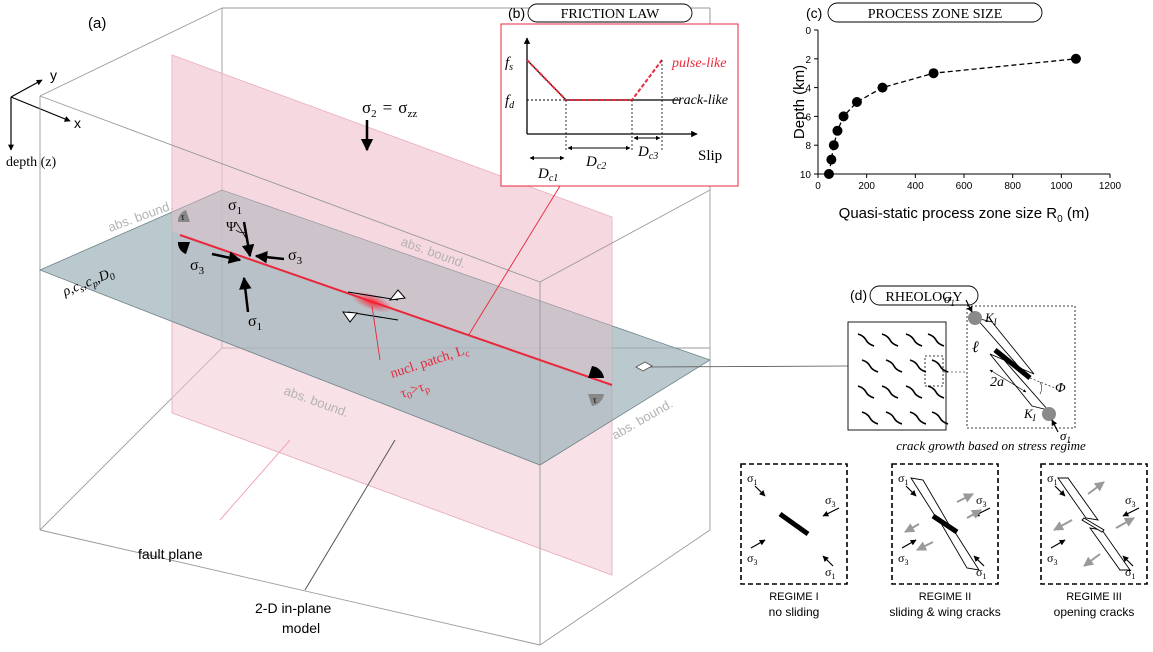 This screenshot has width=1153, height=652. I want to click on regime-desc: opening cracks, so click(1094, 612).